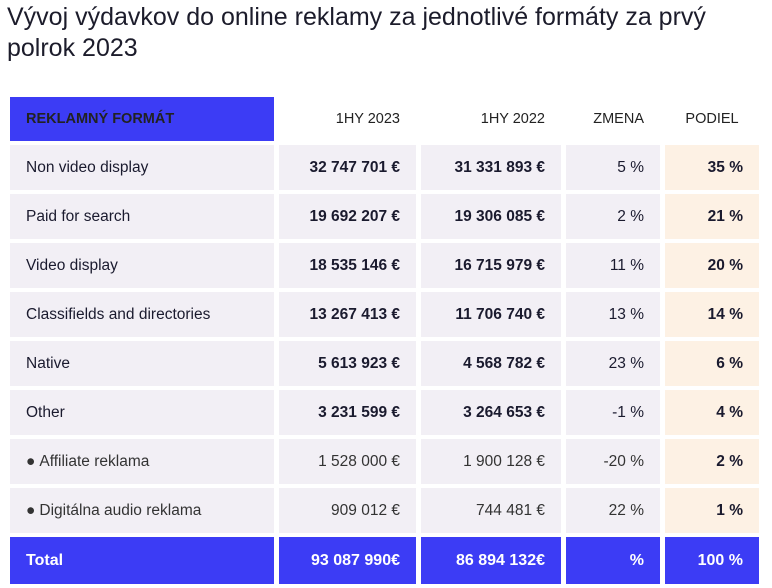  What do you see at coordinates (491, 314) in the screenshot?
I see `cell-1hy-2022: 11 706 740 €` at bounding box center [491, 314].